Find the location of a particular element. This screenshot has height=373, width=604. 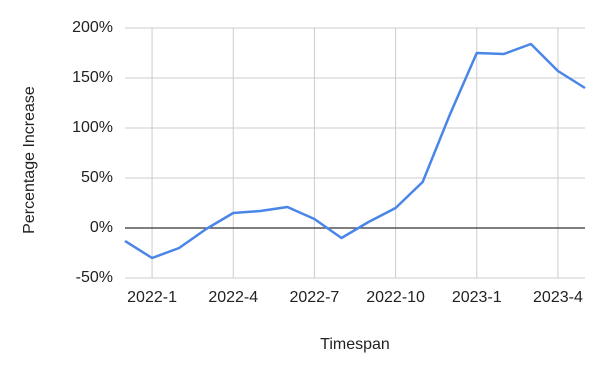

y-tick-label: 150% is located at coordinates (92, 77).